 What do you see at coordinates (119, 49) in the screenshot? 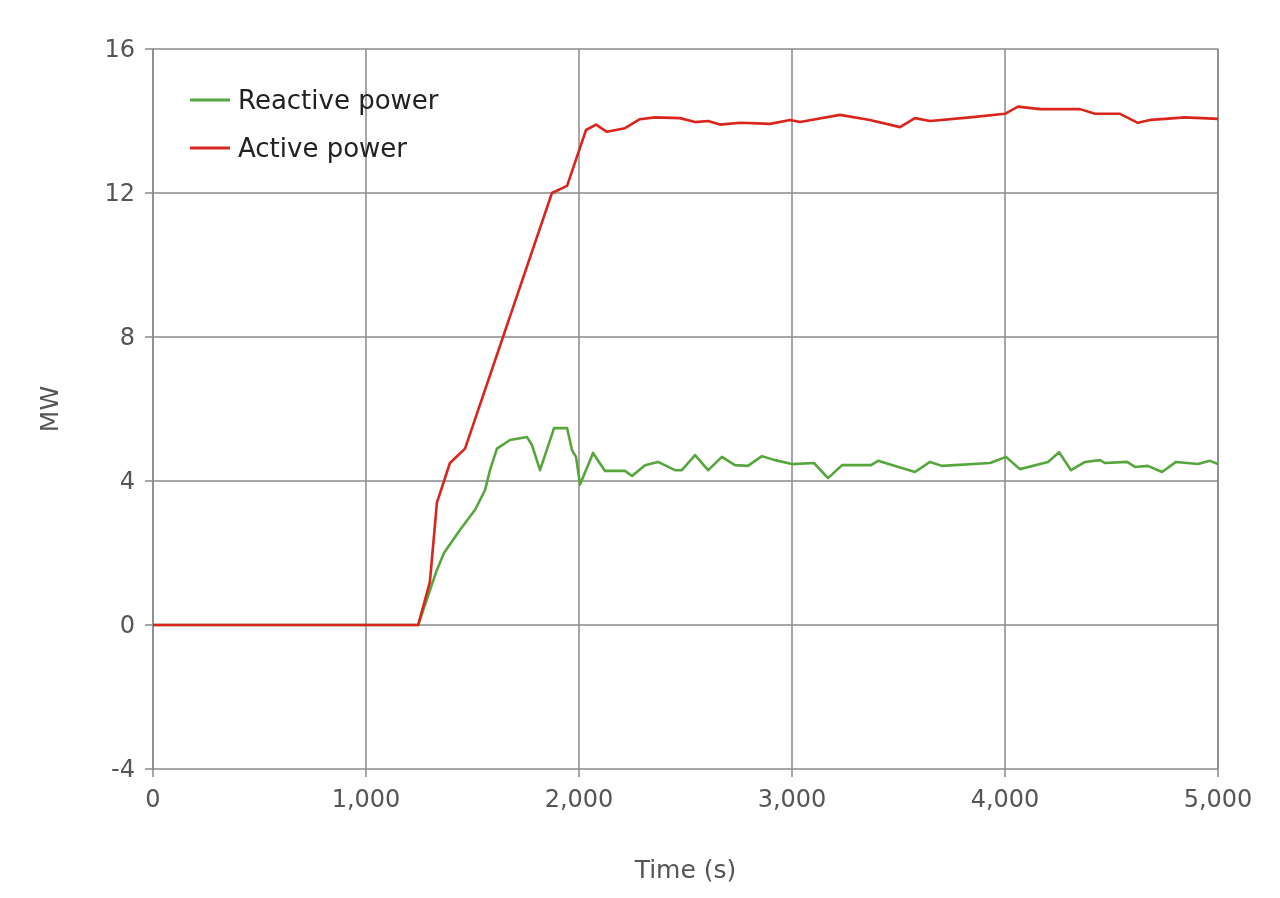
I see `y-tick-label: 16` at bounding box center [119, 49].